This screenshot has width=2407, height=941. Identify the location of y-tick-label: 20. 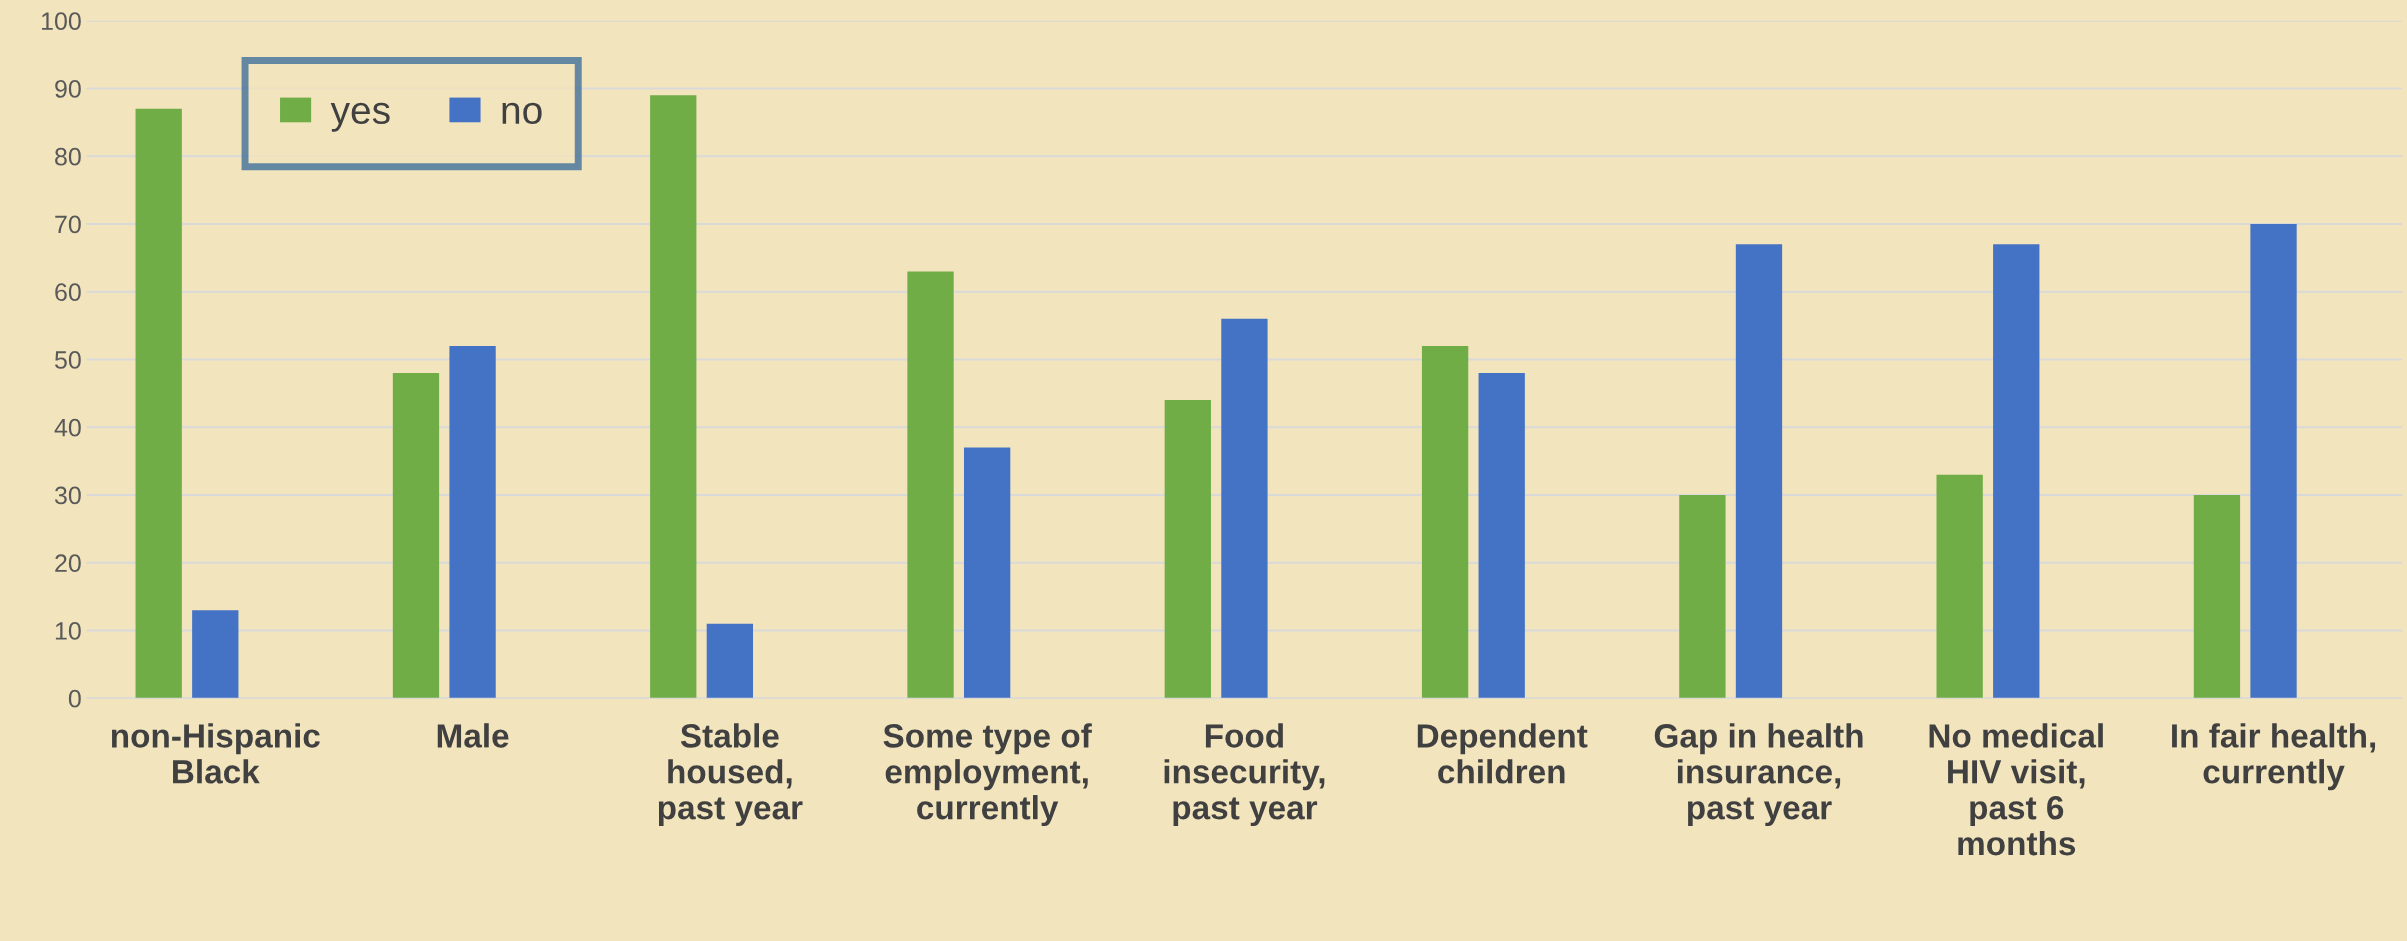
(68, 563).